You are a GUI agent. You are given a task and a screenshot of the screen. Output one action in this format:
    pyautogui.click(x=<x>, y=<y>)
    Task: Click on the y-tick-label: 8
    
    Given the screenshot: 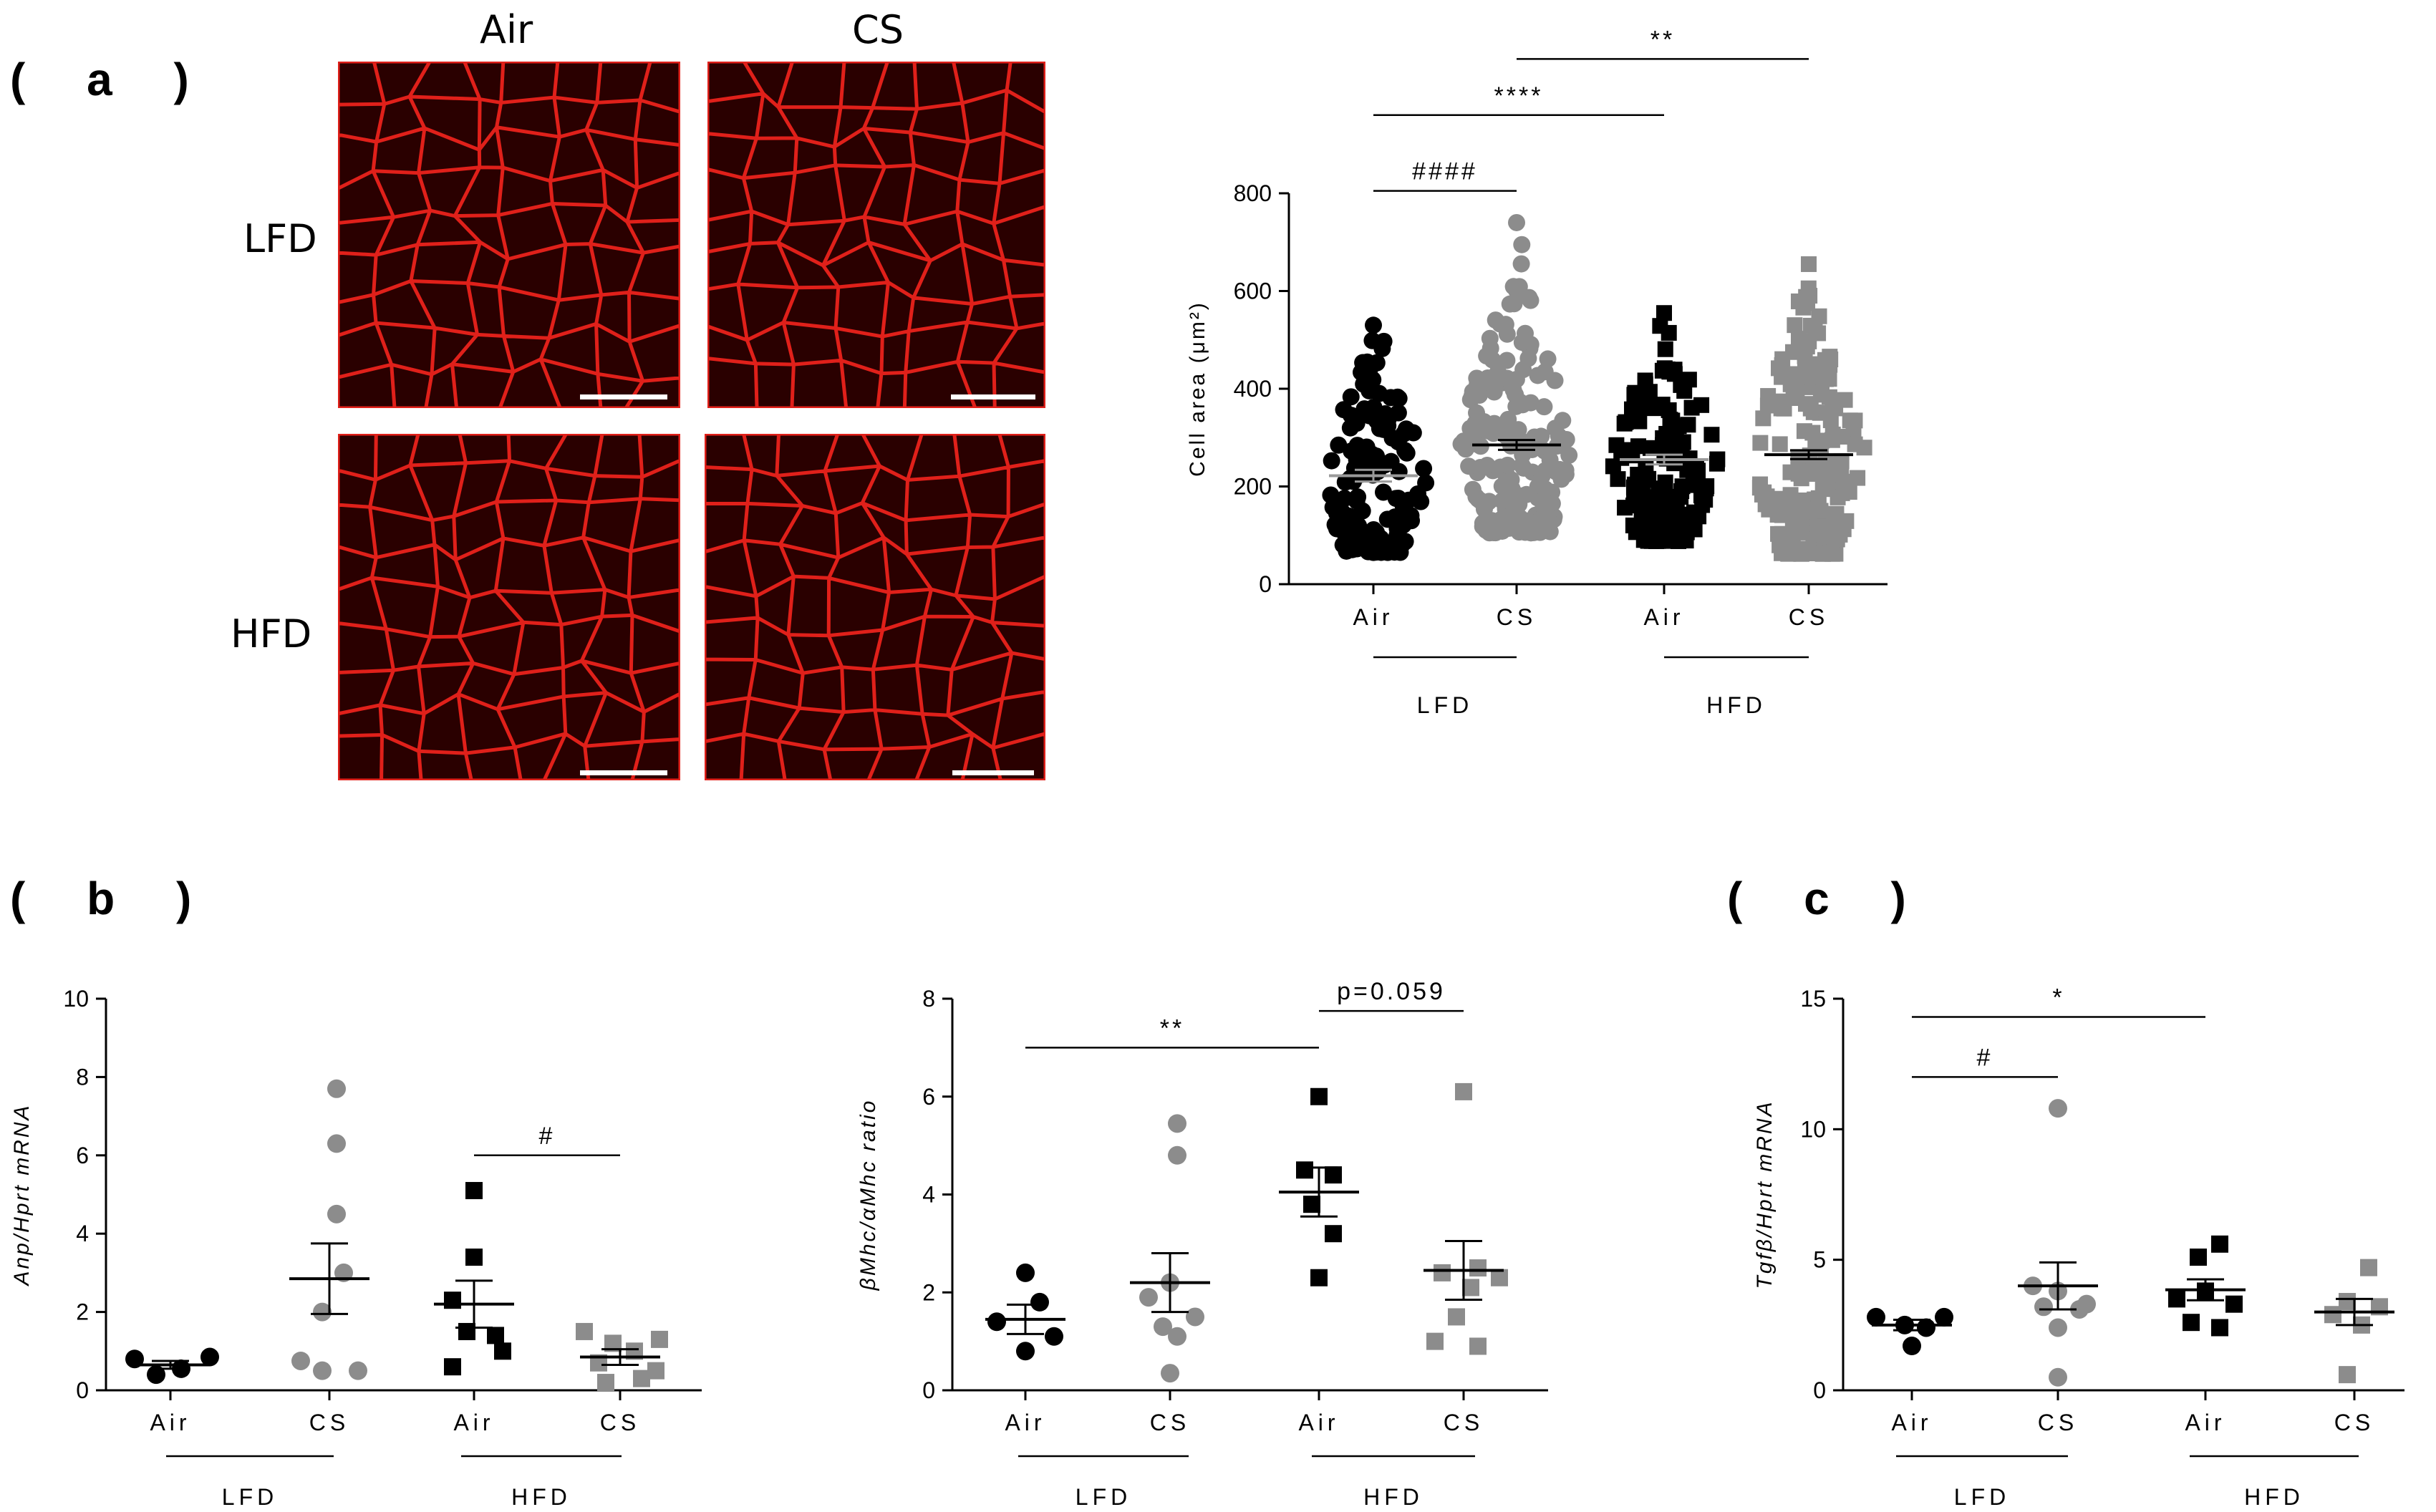 What is the action you would take?
    pyautogui.click(x=928, y=999)
    